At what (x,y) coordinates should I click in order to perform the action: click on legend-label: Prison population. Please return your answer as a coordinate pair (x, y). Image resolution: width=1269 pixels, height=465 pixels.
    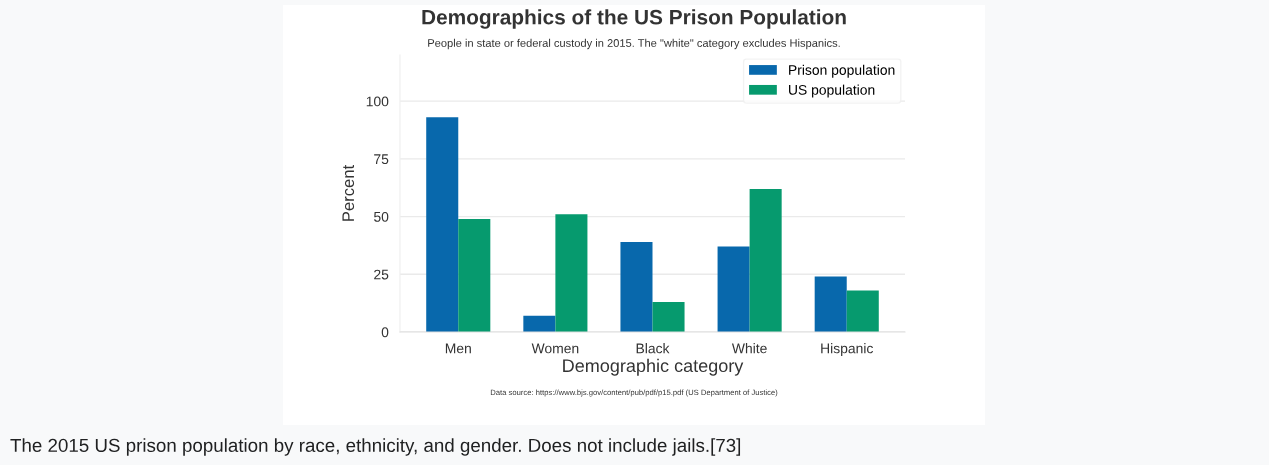
    Looking at the image, I should click on (842, 71).